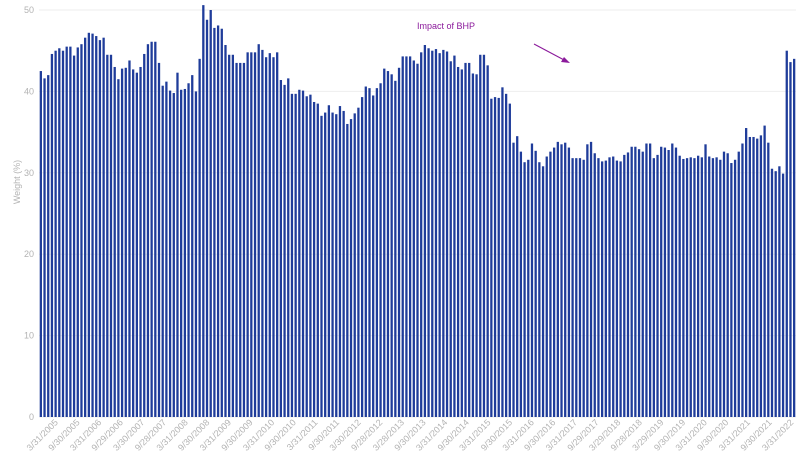  I want to click on y-tick-label: 20, so click(29, 254).